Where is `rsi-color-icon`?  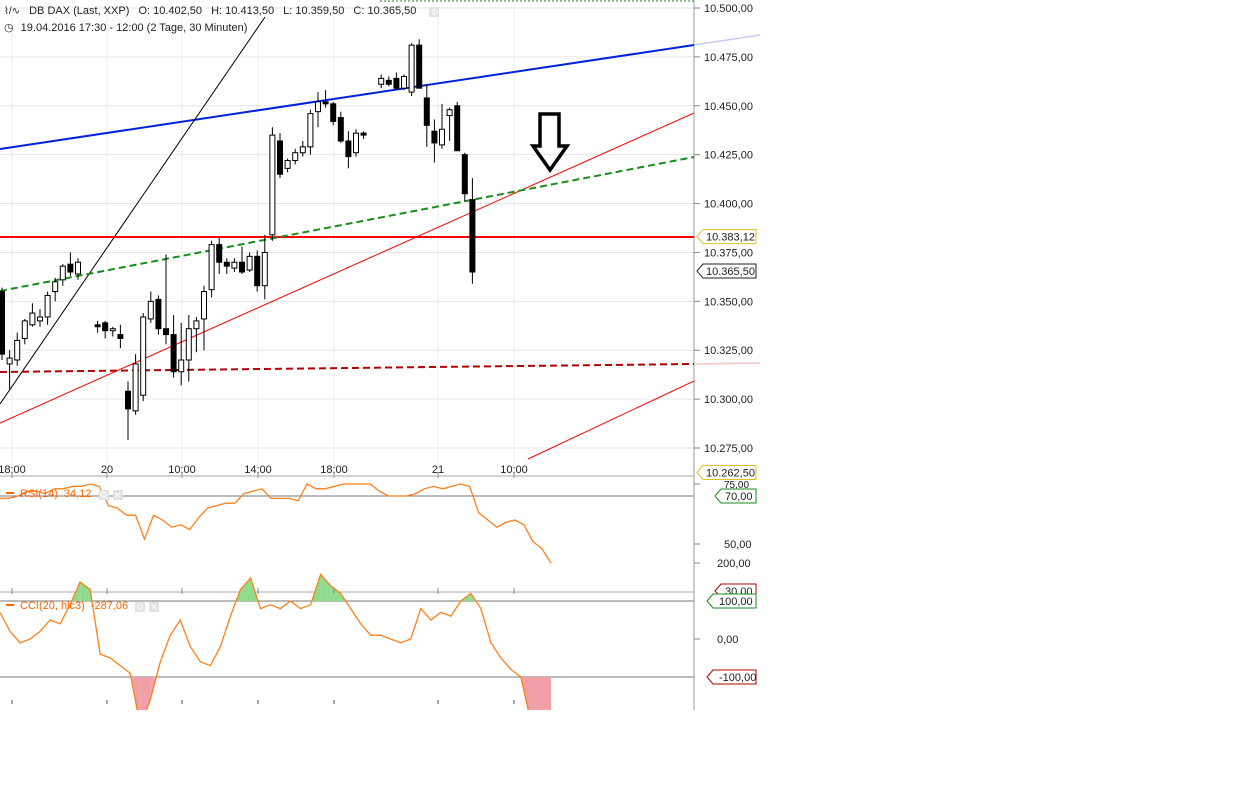 rsi-color-icon is located at coordinates (10, 493).